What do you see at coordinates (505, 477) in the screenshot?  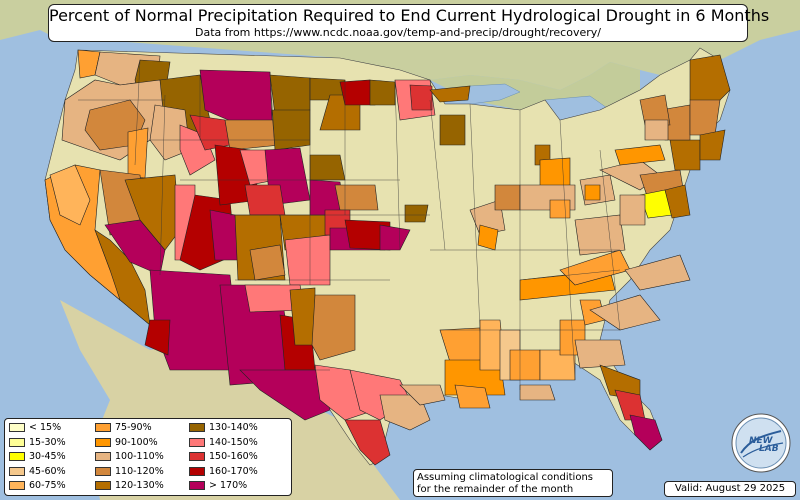 I see `note-line-1: Assuming climatological conditions` at bounding box center [505, 477].